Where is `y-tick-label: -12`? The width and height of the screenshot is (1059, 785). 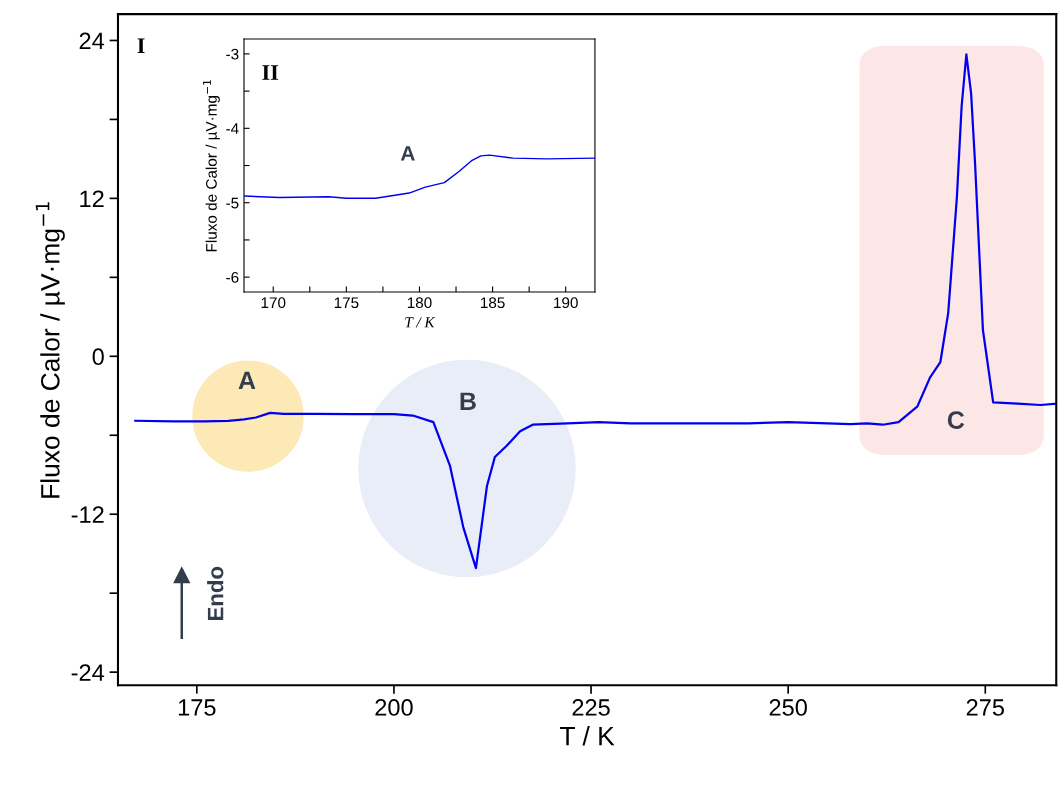 y-tick-label: -12 is located at coordinates (87, 514).